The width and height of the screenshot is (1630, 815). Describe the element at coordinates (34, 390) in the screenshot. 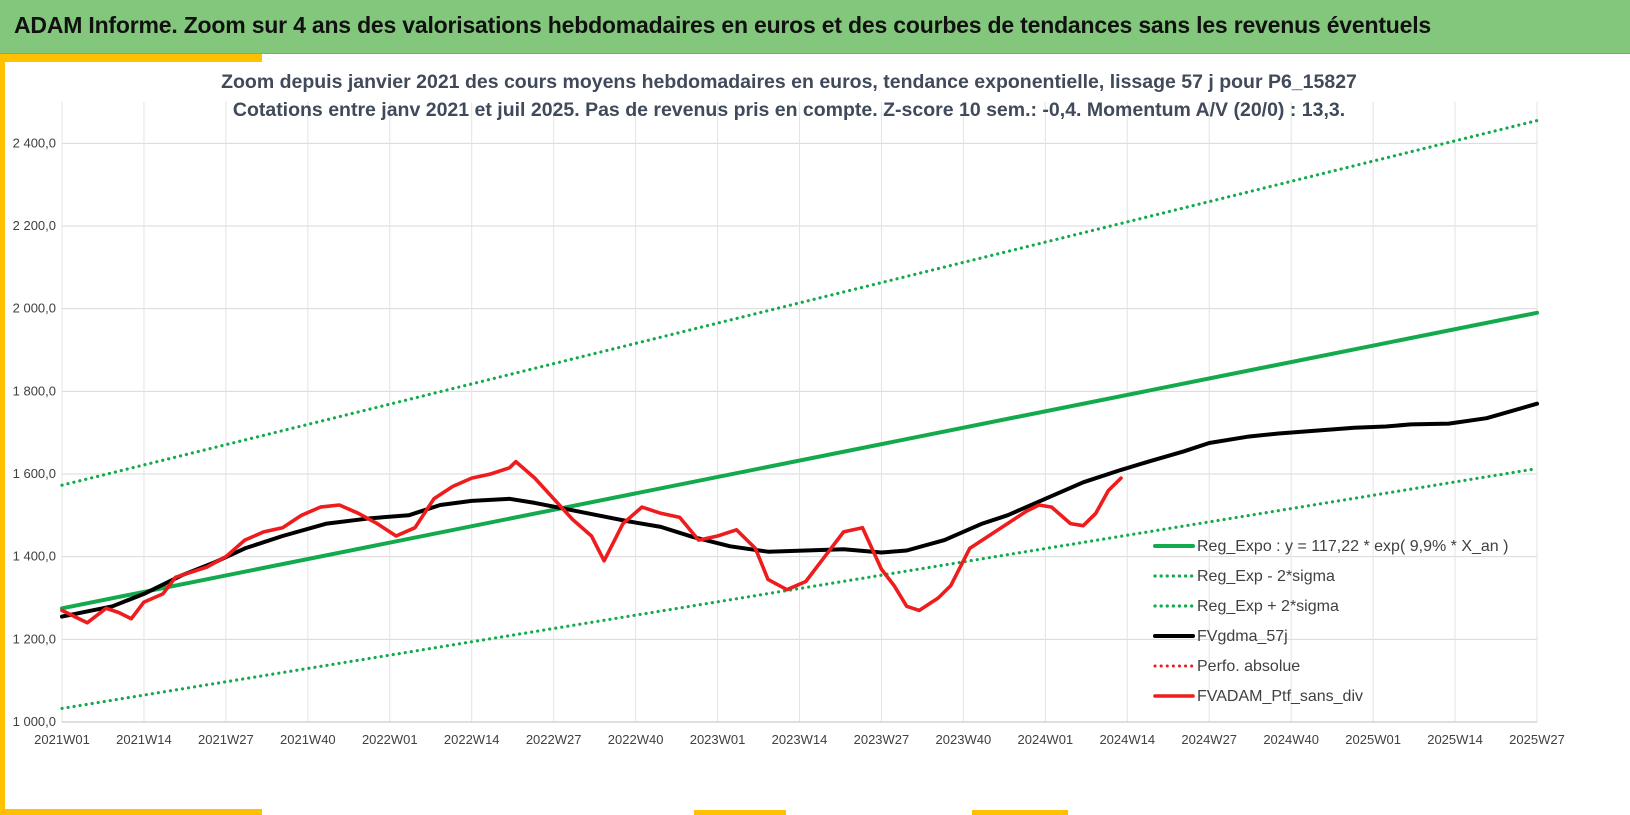

I see `y-tick-label: 1 800,0` at that location.